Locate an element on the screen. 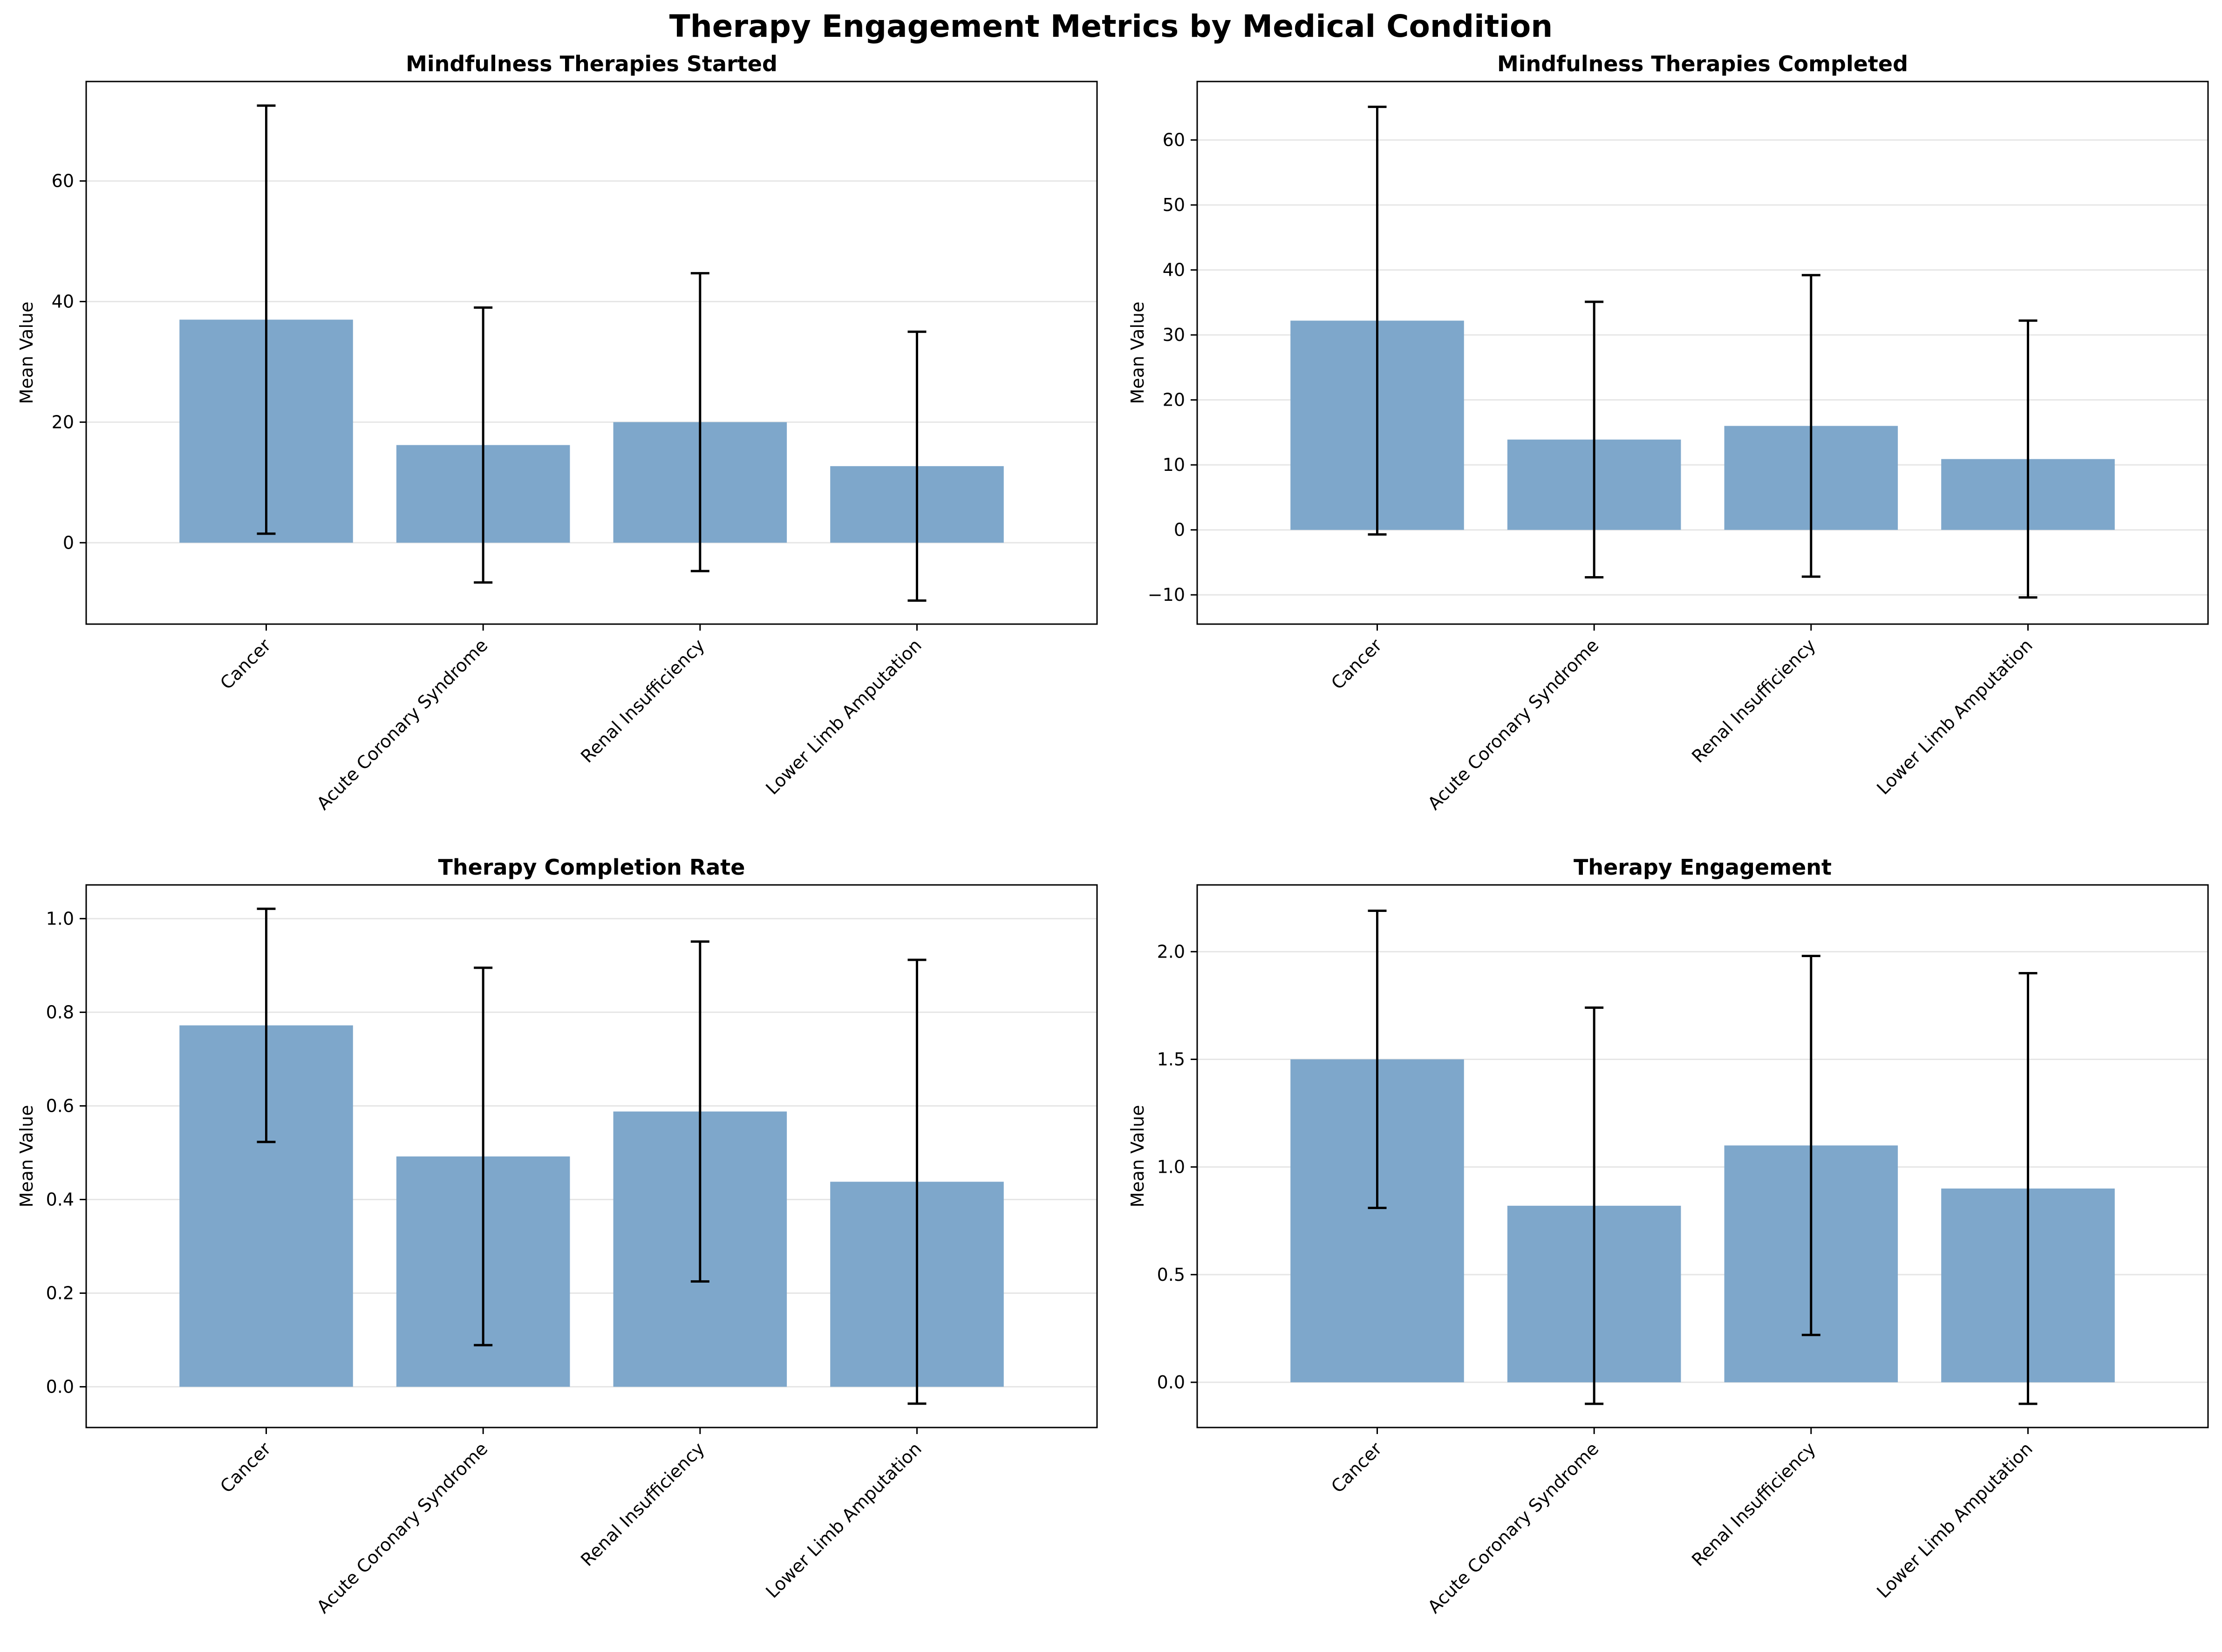 This screenshot has width=2222, height=1652. y-tick-label: 0.8 is located at coordinates (60, 1012).